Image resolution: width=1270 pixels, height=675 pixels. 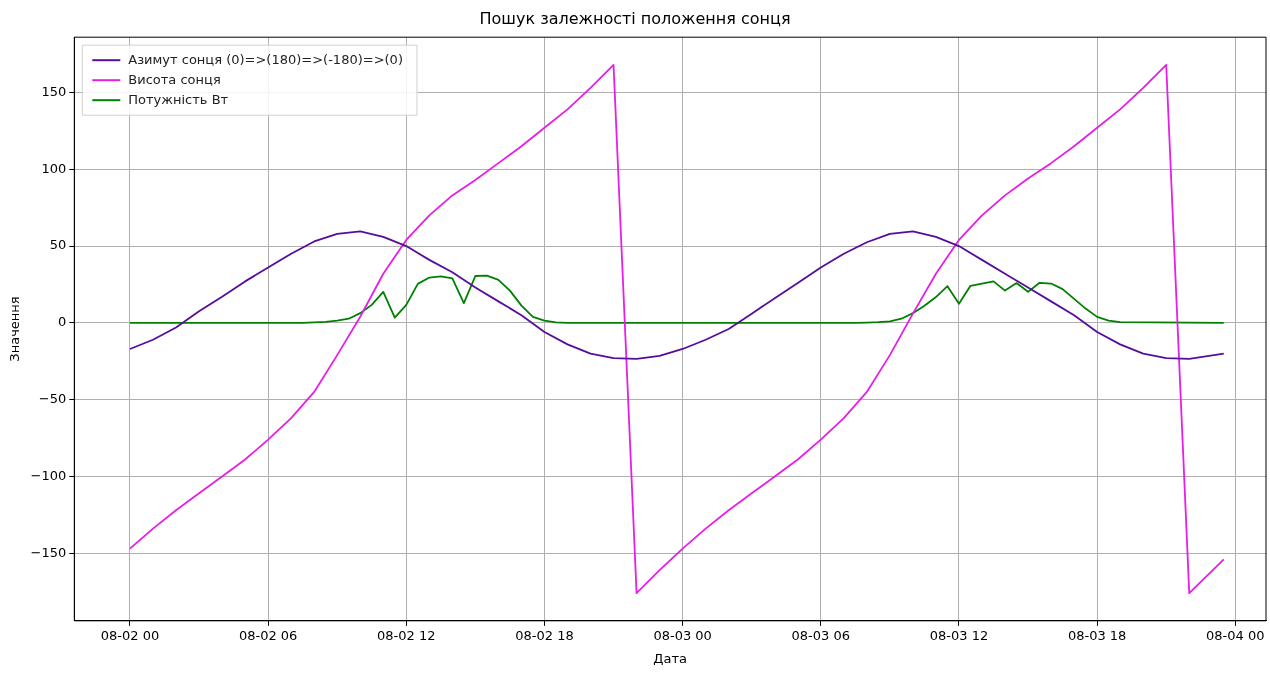 What do you see at coordinates (635, 18) in the screenshot?
I see `chart-title: Пошук залежності положення сонця` at bounding box center [635, 18].